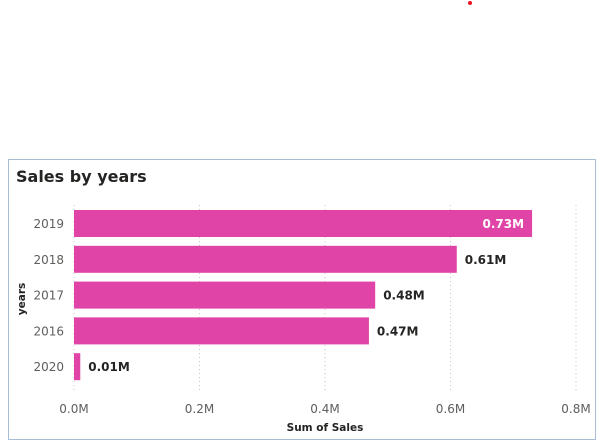 The height and width of the screenshot is (445, 607). What do you see at coordinates (450, 409) in the screenshot?
I see `x-tick-label: 0.6M` at bounding box center [450, 409].